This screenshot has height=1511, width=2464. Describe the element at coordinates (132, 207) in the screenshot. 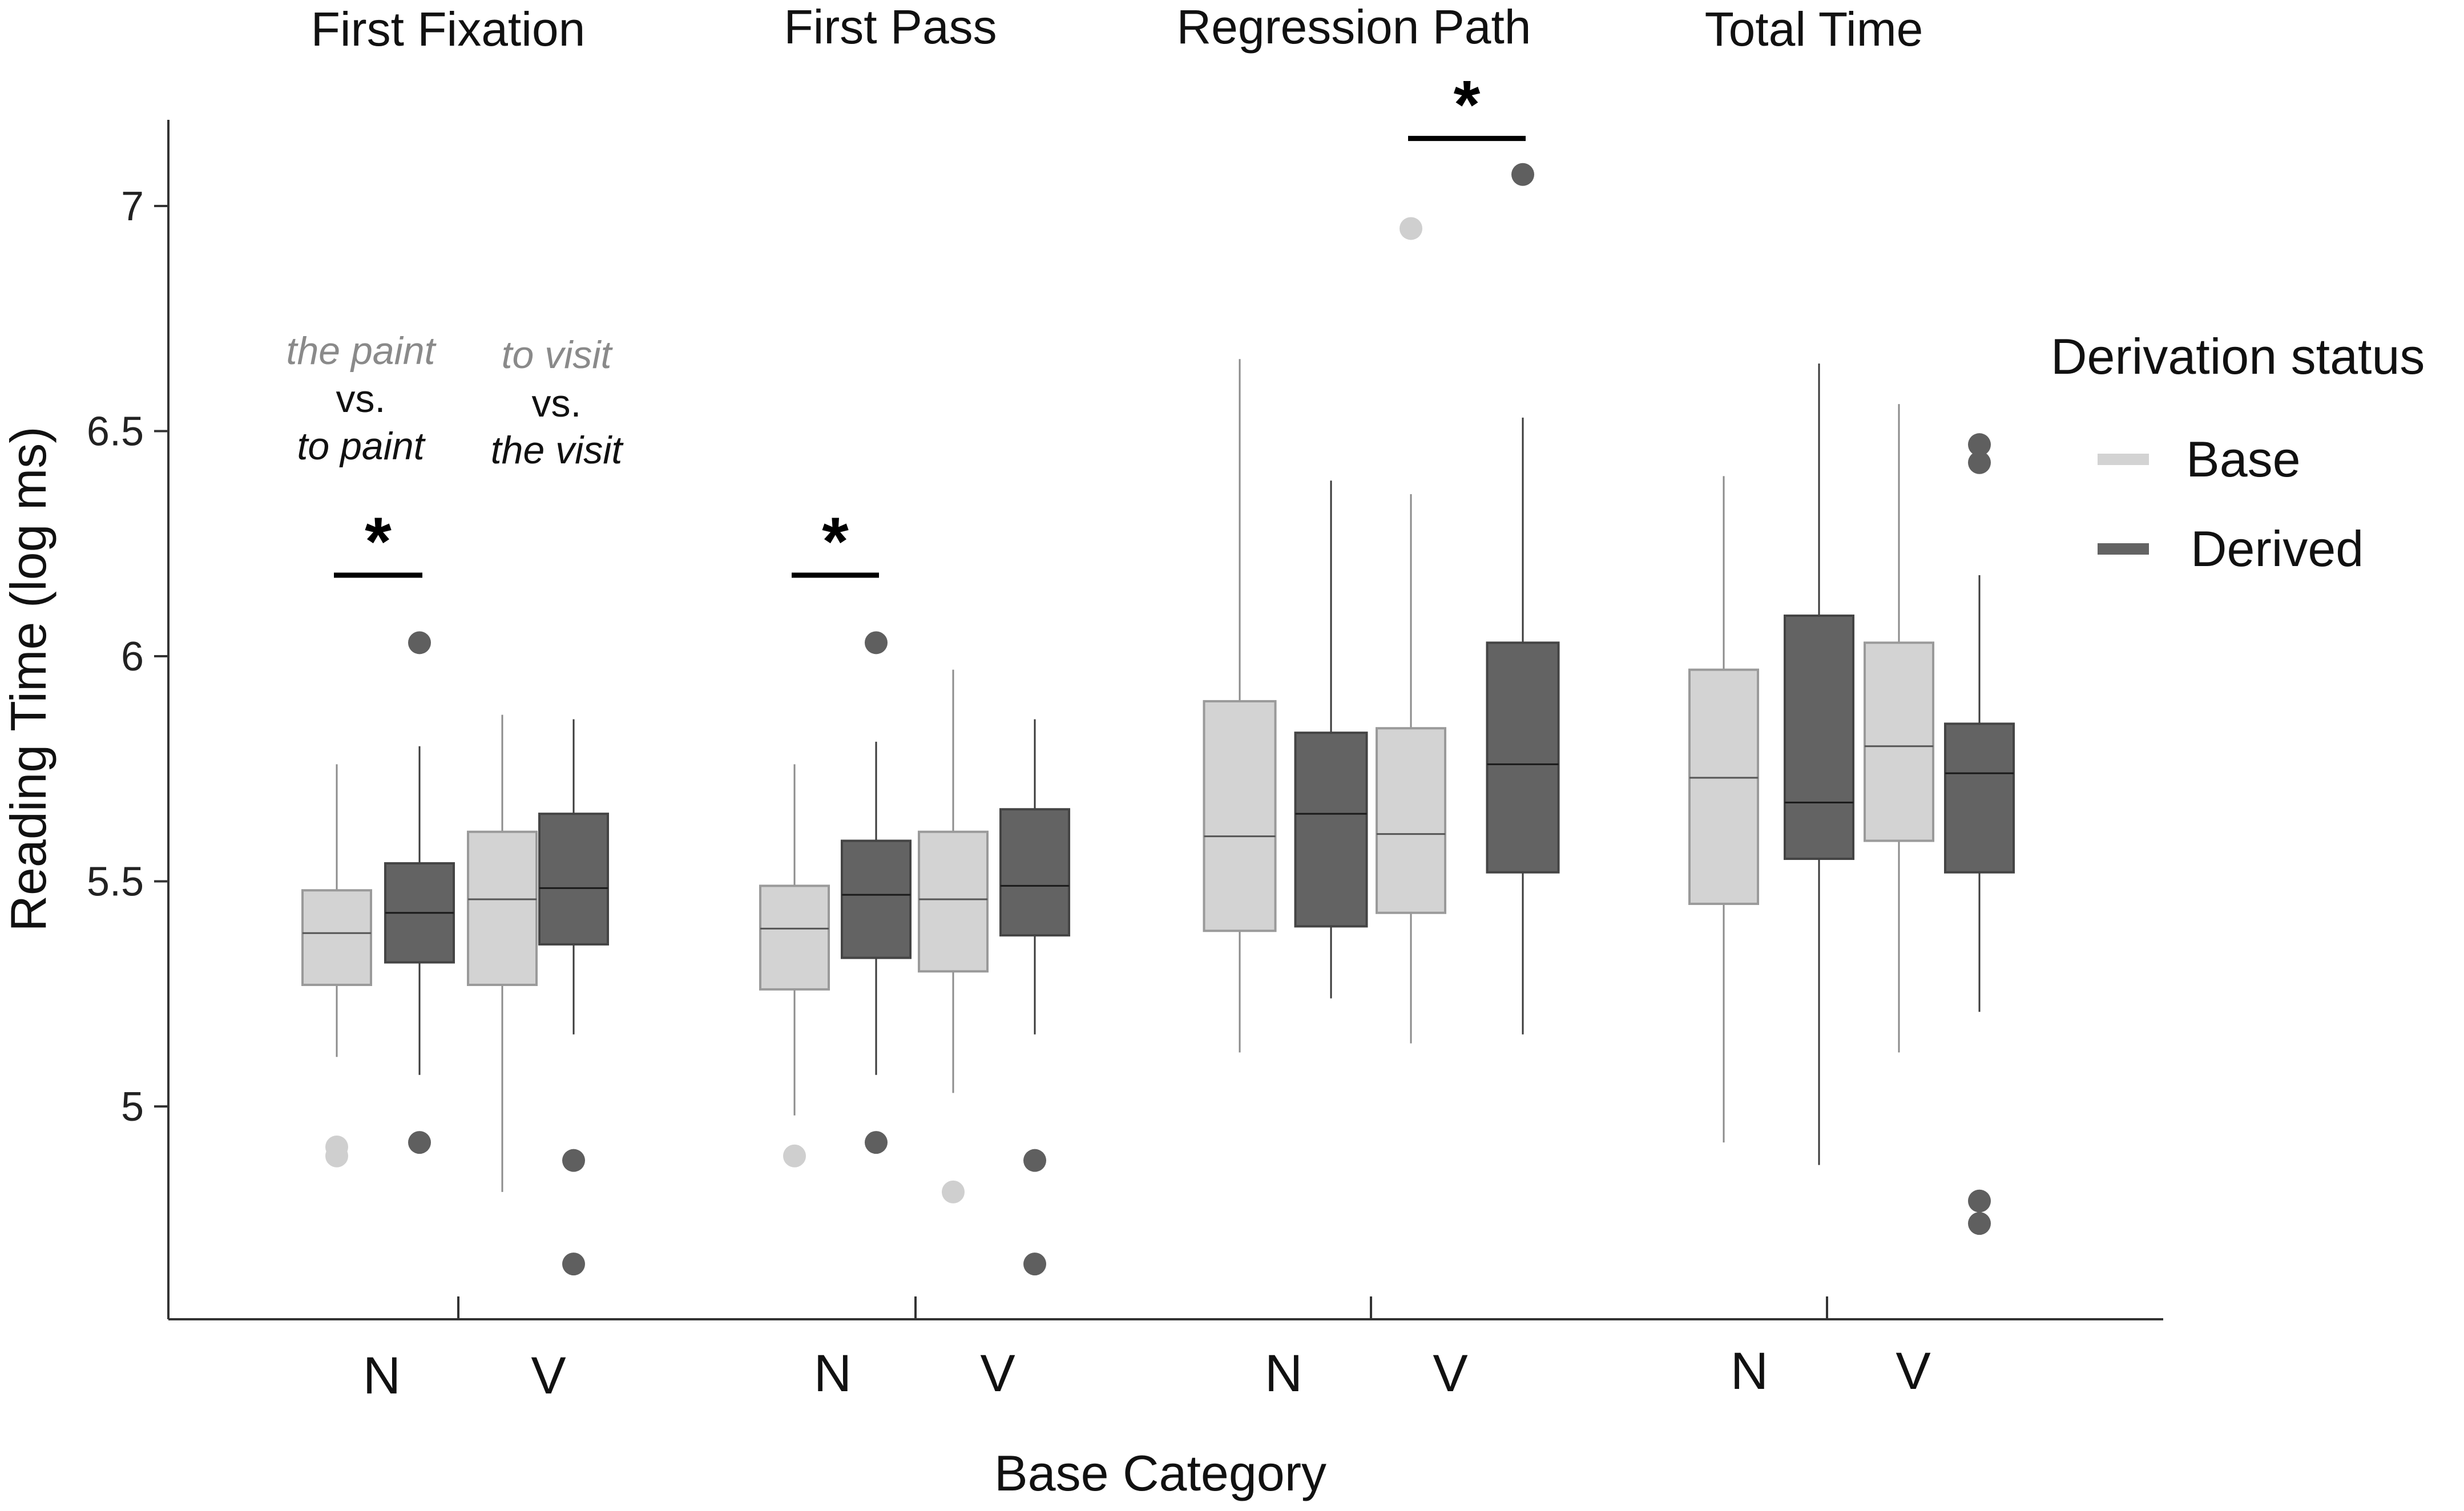

I see `y-tick-label: 7` at that location.